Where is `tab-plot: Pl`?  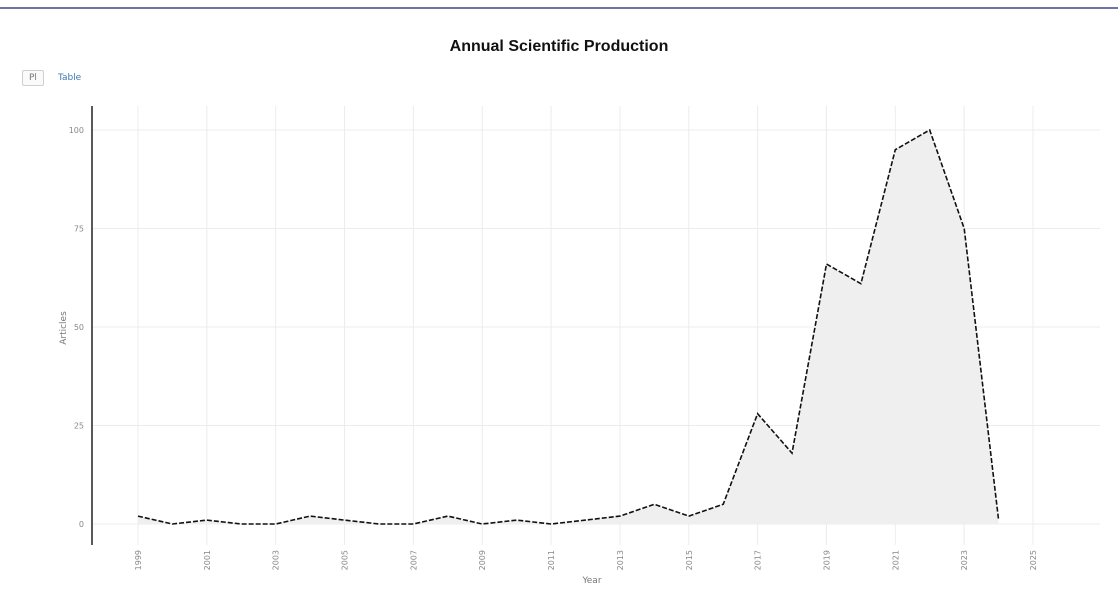
tab-plot: Pl is located at coordinates (33, 78).